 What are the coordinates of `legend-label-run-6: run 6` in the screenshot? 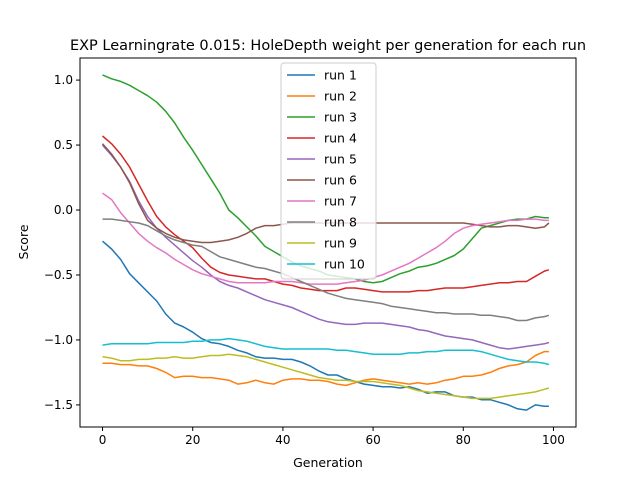 It's located at (340, 180).